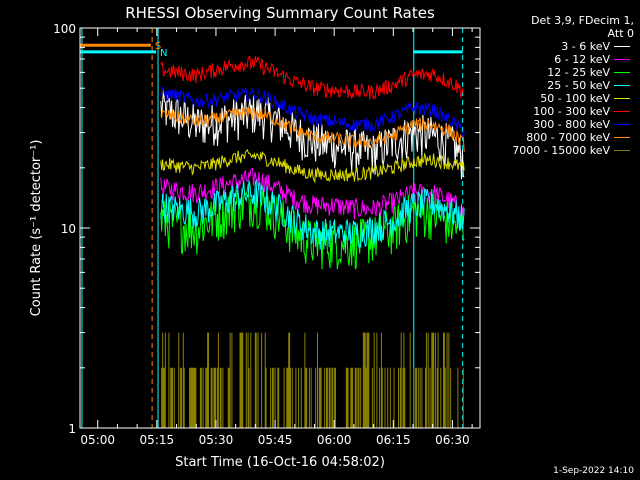 The height and width of the screenshot is (480, 640). What do you see at coordinates (552, 46) in the screenshot?
I see `legend-entry-0: 3 - 6 keV` at bounding box center [552, 46].